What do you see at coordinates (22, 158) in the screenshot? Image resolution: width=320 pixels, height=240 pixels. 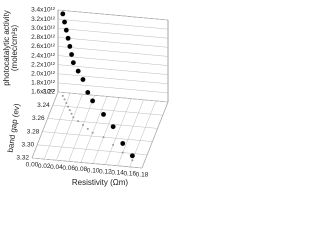 I see `y-tick-label: 3.32` at bounding box center [22, 158].